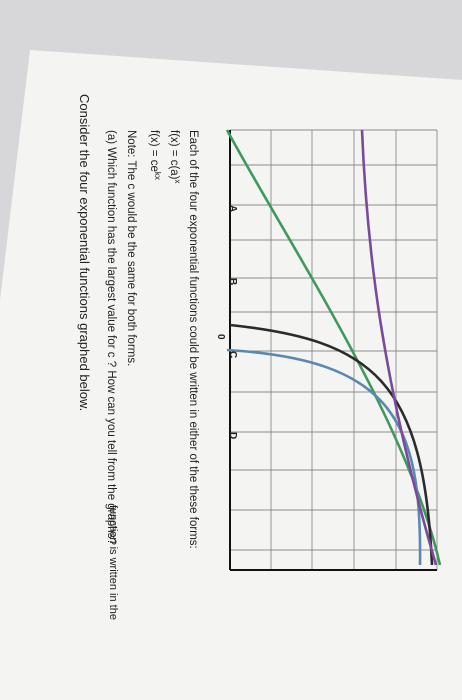 The height and width of the screenshot is (700, 462). I want to click on form-1: f(x) = c(a)x, so click(175, 157).